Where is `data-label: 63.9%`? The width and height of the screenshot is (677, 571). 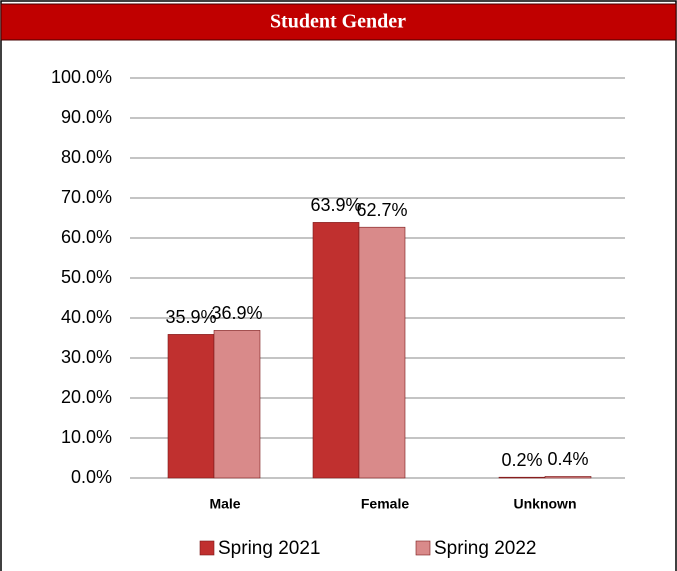
data-label: 63.9% is located at coordinates (335, 205).